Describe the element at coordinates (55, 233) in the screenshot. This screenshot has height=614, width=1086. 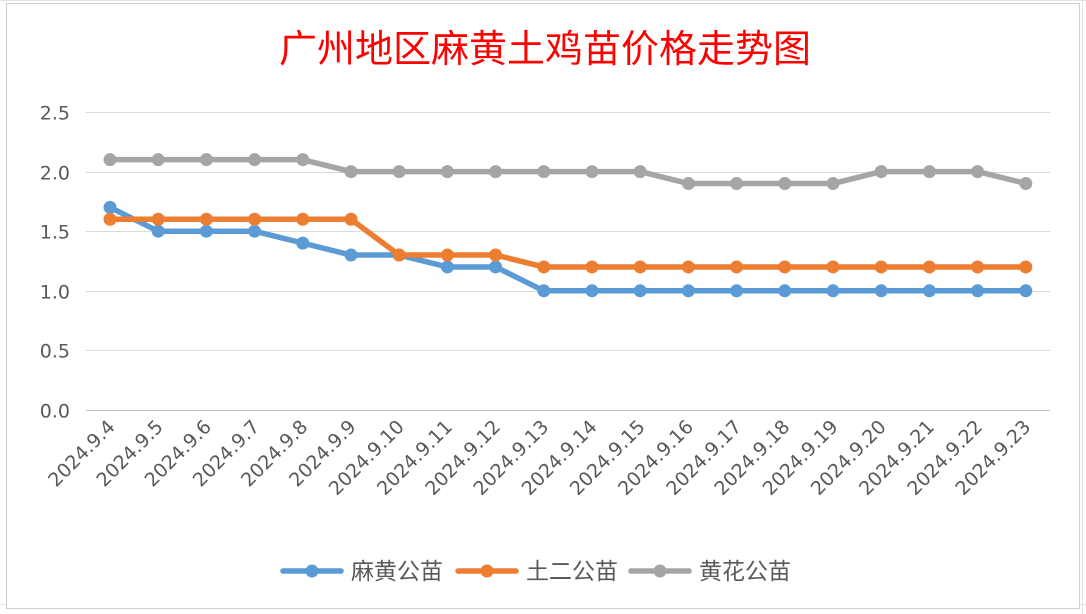
I see `y-tick-label: 1.5` at that location.